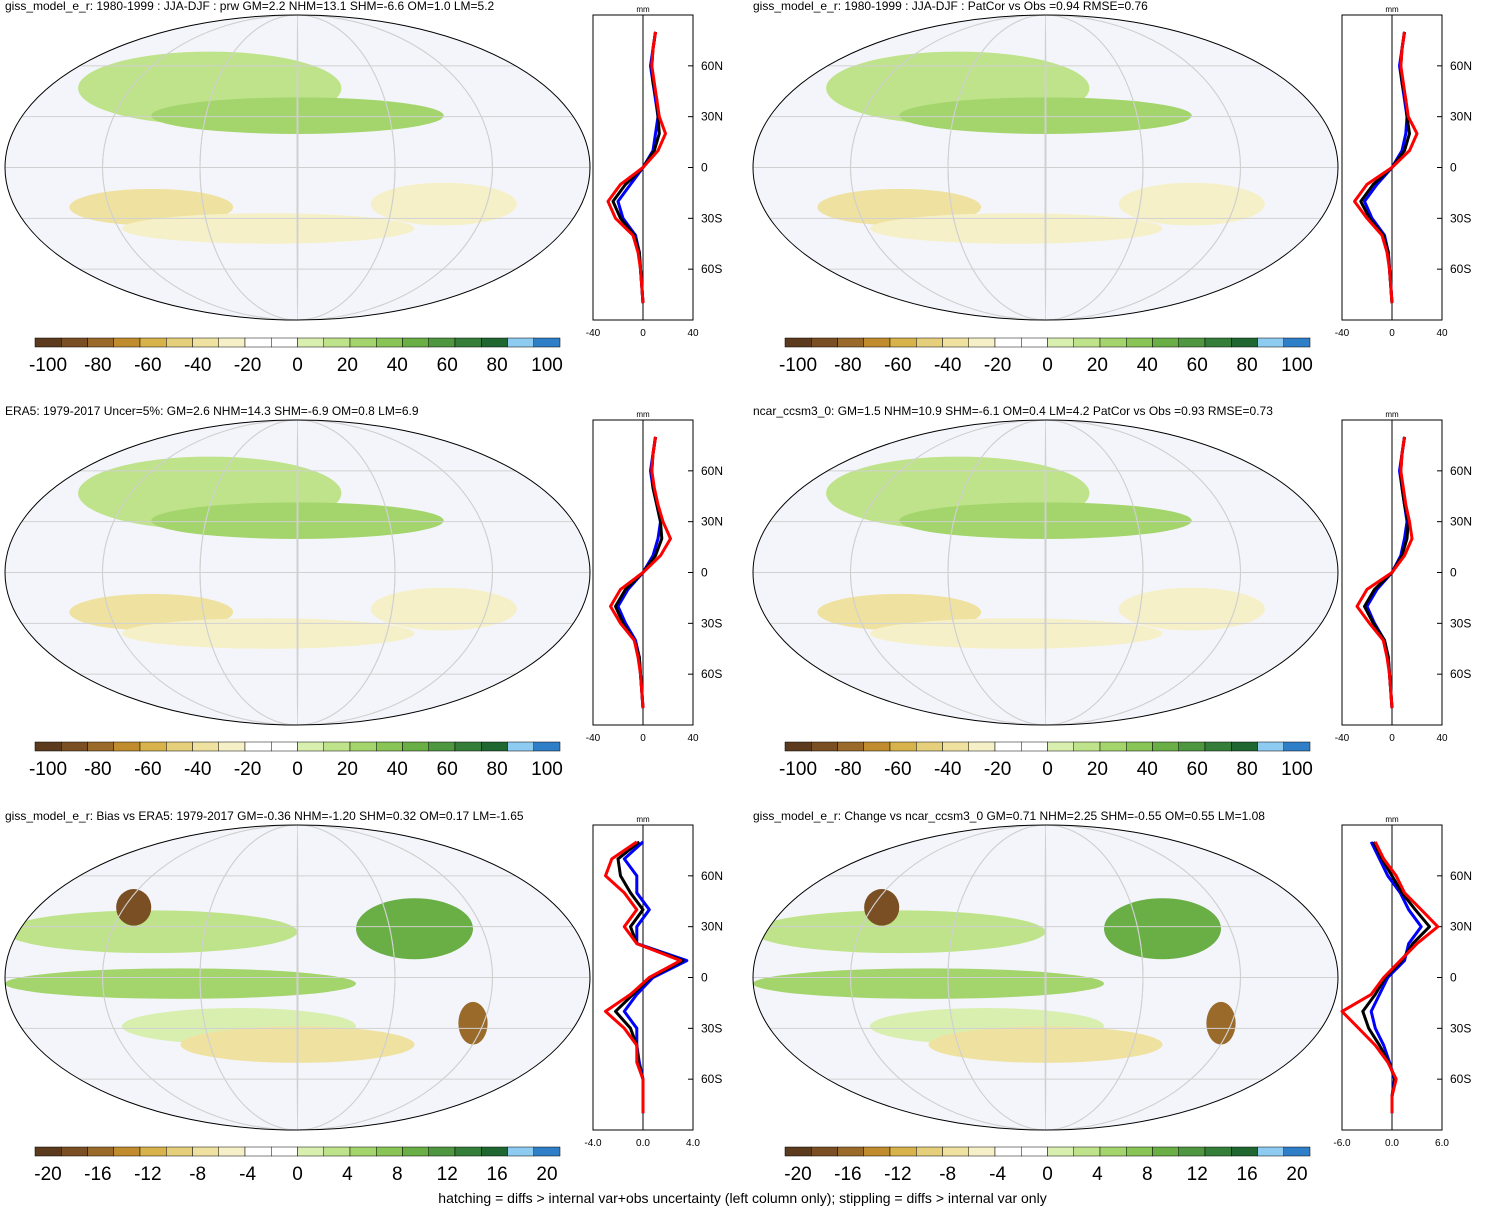 This screenshot has width=1485, height=1211. What do you see at coordinates (447, 1174) in the screenshot?
I see `colorbar-tick-label: 12` at bounding box center [447, 1174].